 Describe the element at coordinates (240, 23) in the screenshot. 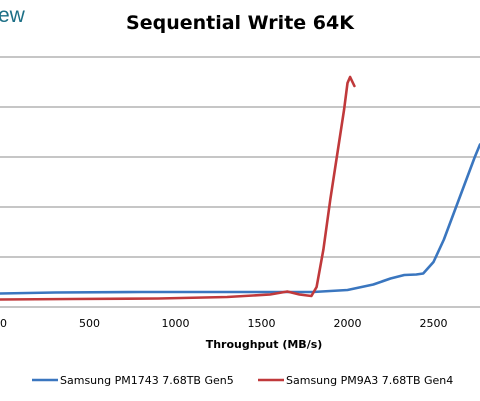

I see `chart-title: Sequential Write 64K` at that location.